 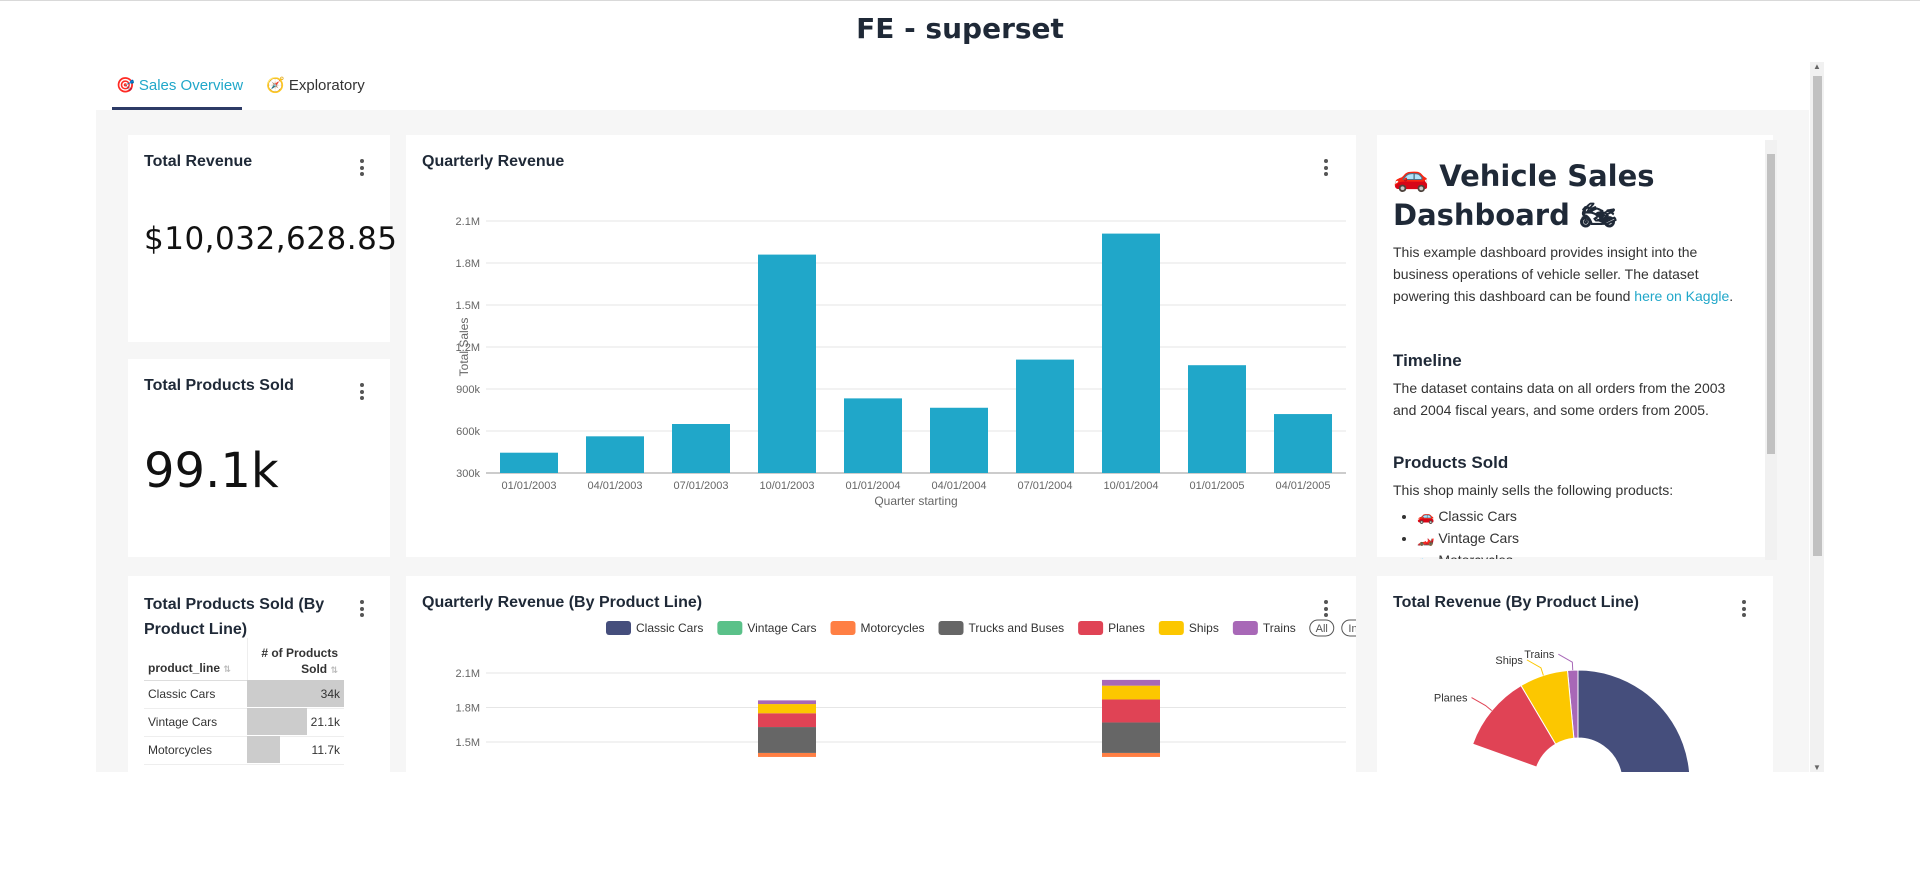 What do you see at coordinates (299, 661) in the screenshot?
I see `column-header-products-sold: # of Products Sold ⇅` at bounding box center [299, 661].